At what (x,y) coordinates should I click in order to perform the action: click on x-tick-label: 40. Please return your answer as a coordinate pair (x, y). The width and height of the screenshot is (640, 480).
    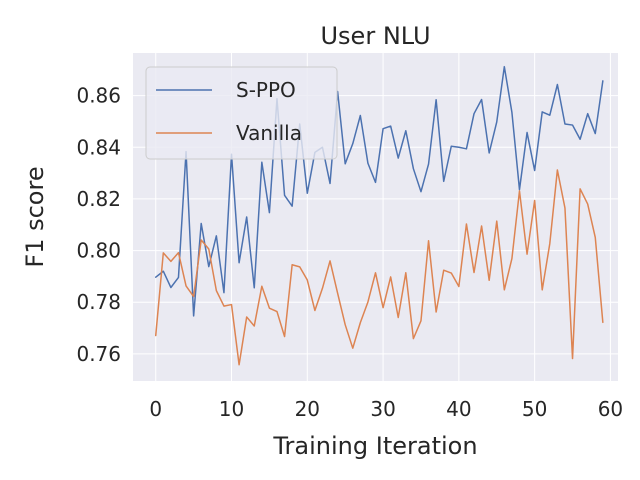
    Looking at the image, I should click on (458, 409).